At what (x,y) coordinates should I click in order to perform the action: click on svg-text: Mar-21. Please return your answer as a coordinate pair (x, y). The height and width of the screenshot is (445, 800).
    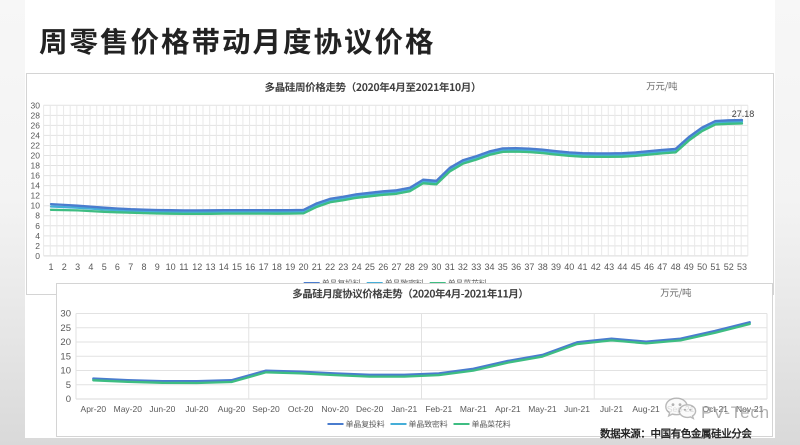
    Looking at the image, I should click on (473, 409).